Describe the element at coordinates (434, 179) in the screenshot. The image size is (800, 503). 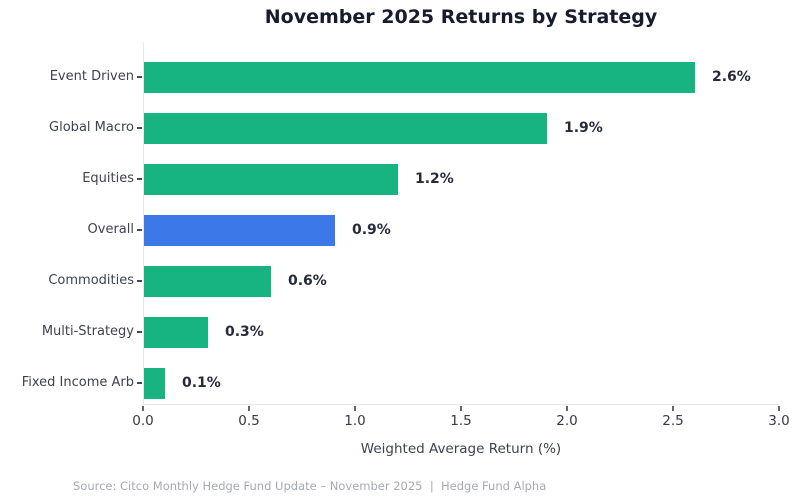
I see `value-label: 1.2%` at that location.